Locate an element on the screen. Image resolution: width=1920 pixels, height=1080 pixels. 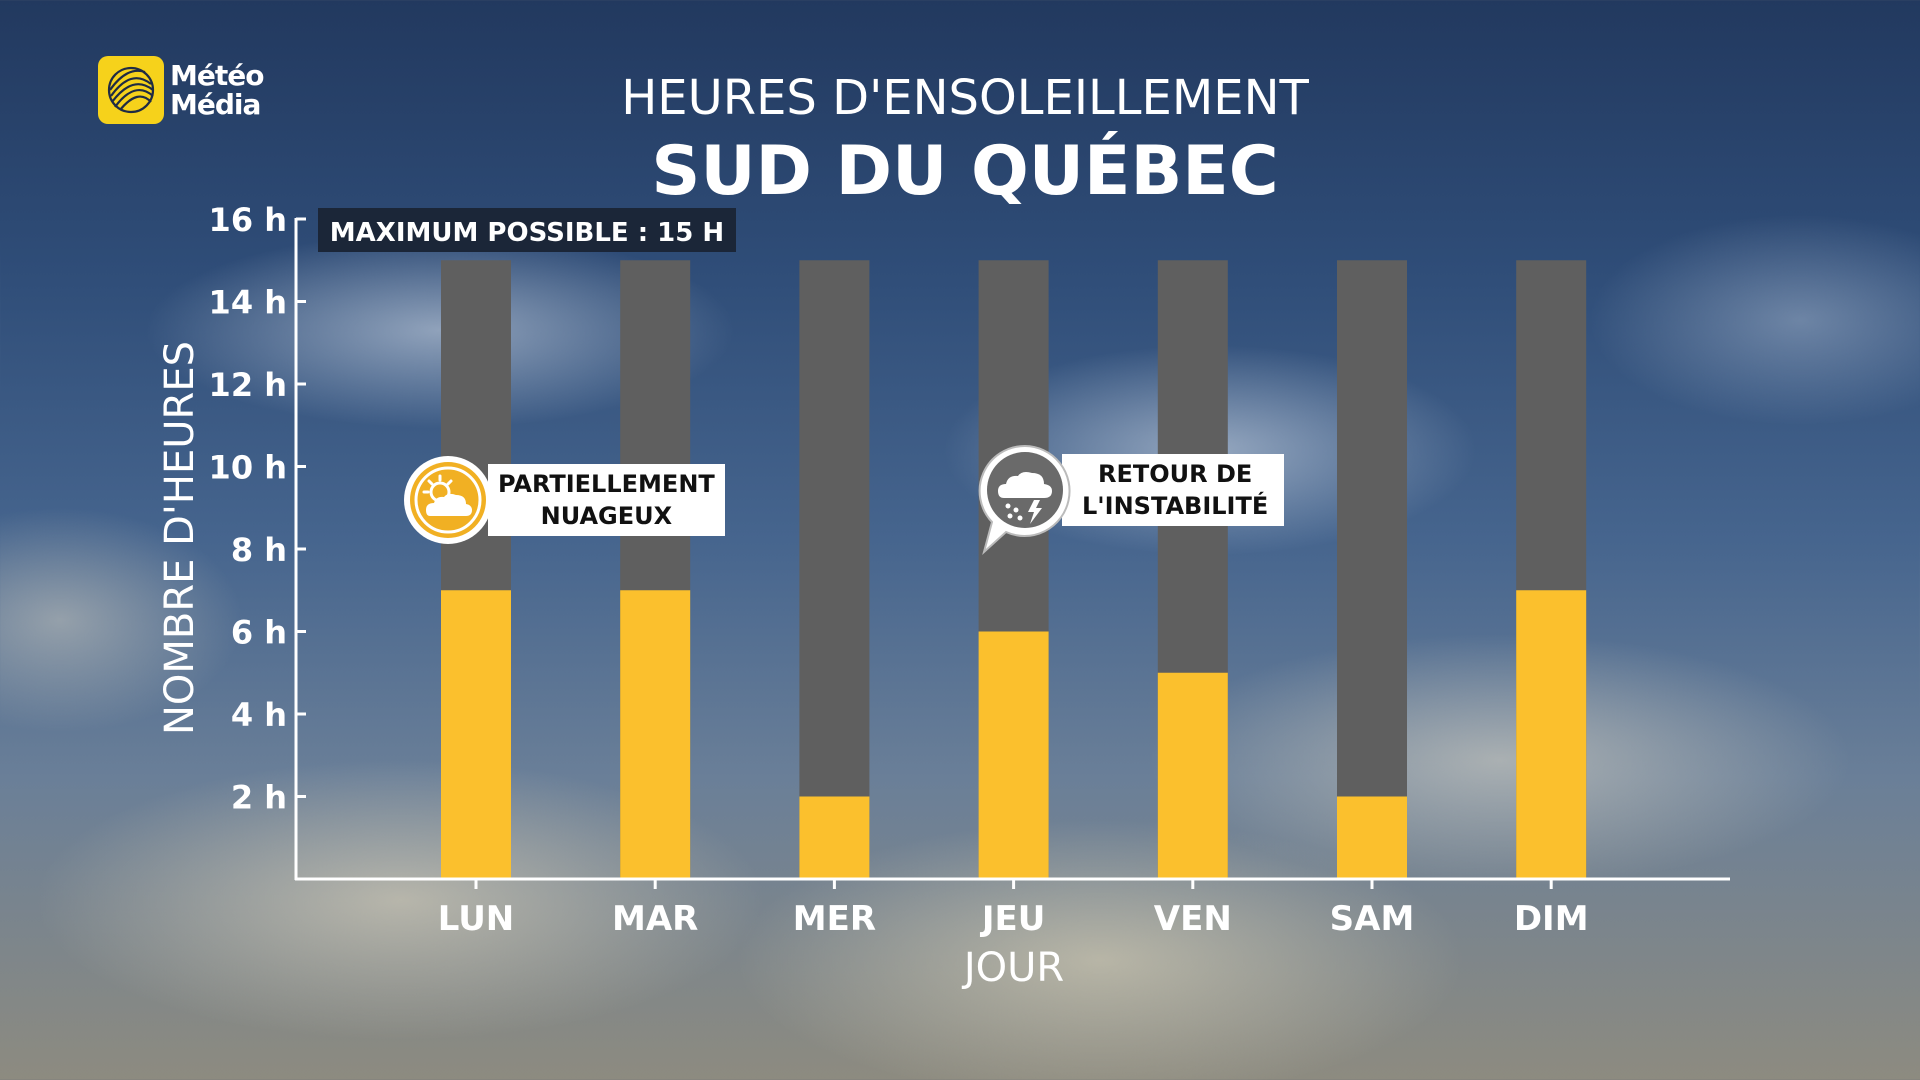
chart-subtitle: SUD DU QUÉBEC is located at coordinates (965, 171).